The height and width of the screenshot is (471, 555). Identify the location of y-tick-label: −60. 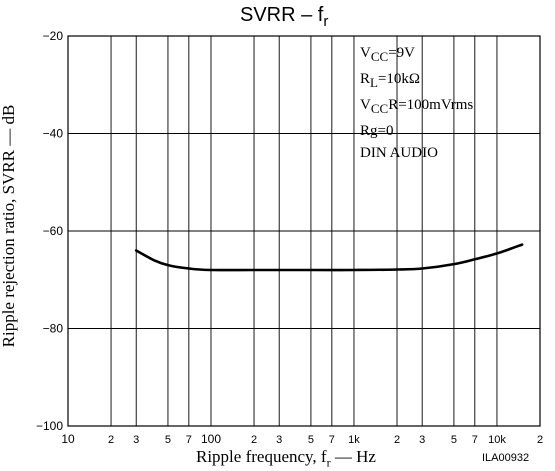
(53, 231).